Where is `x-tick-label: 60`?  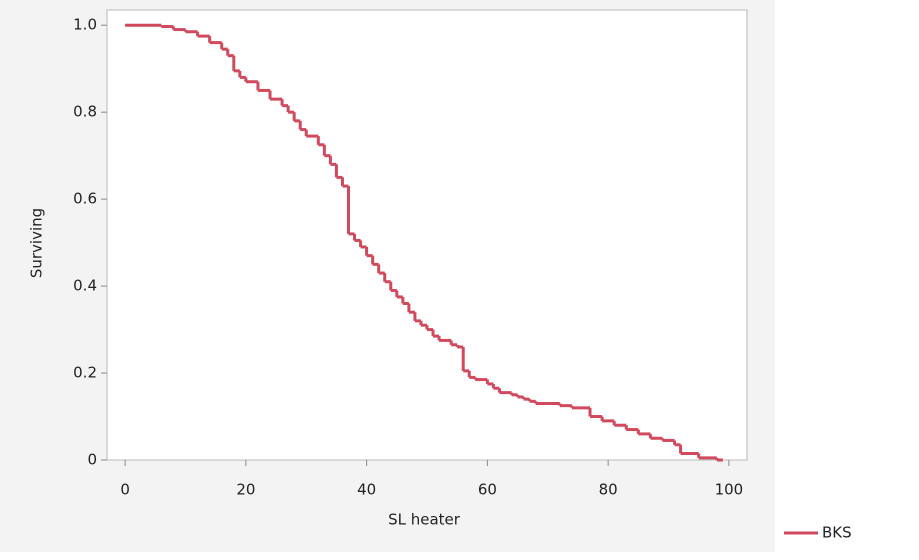
x-tick-label: 60 is located at coordinates (487, 490).